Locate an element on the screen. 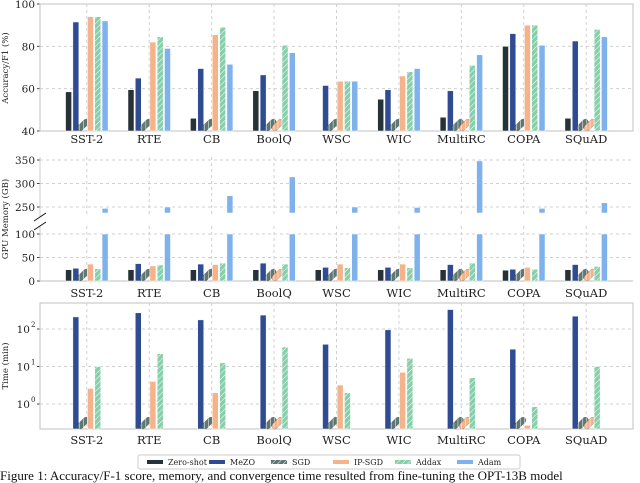 The height and width of the screenshot is (483, 640). mem-bar-addax-multirc-hatch is located at coordinates (472, 272).